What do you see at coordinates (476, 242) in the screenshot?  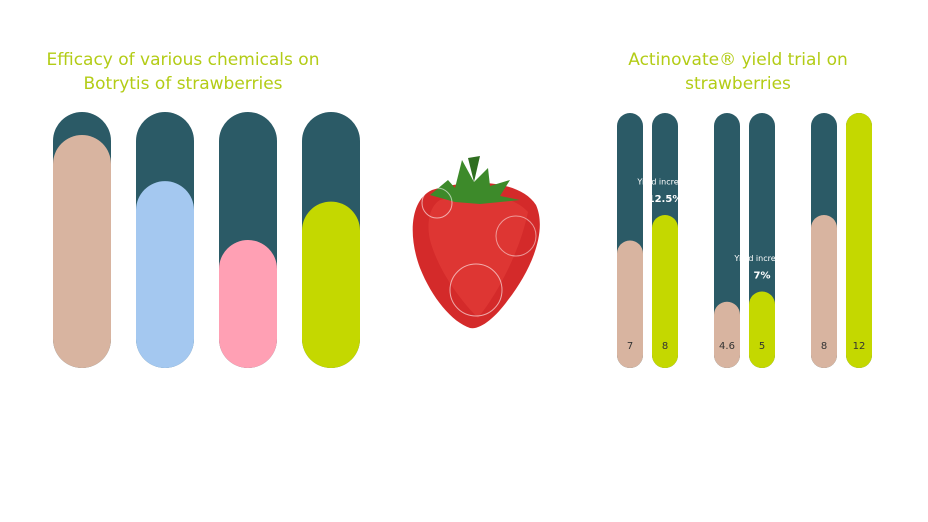 I see `strawberry` at bounding box center [476, 242].